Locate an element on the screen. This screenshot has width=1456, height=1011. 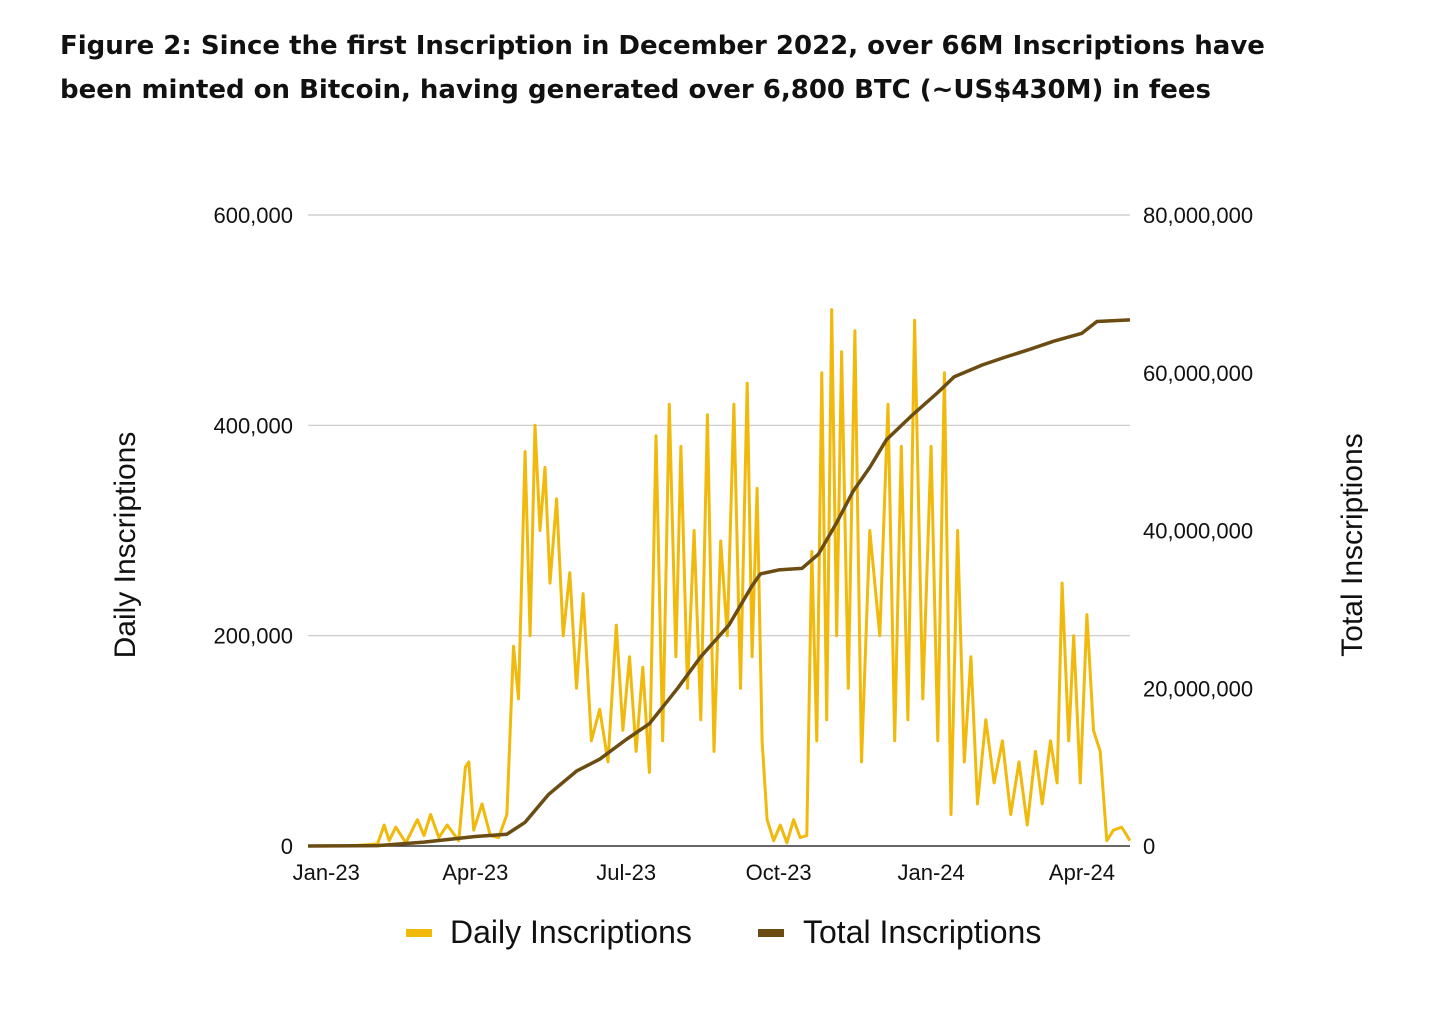
left-tick-label: 600,000 is located at coordinates (253, 215).